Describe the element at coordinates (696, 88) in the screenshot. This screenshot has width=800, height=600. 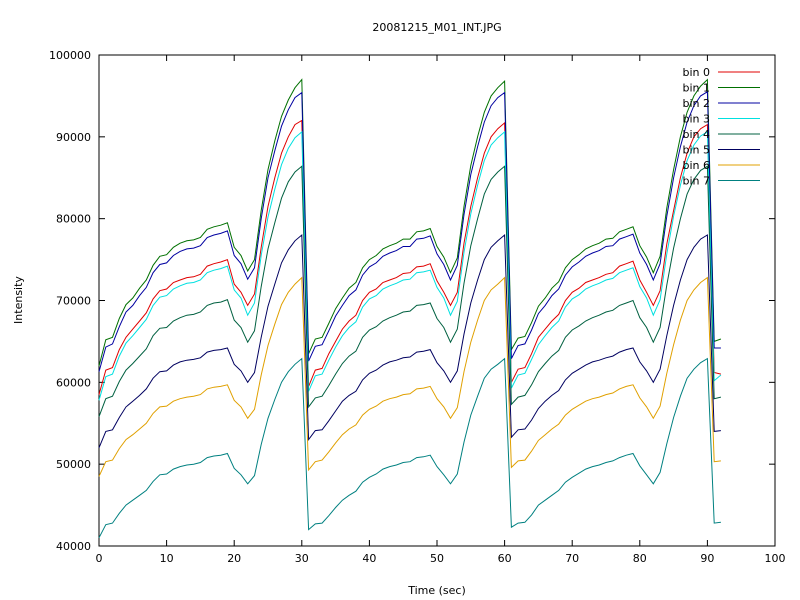
I see `legend-label-bin-1: bin 1` at that location.